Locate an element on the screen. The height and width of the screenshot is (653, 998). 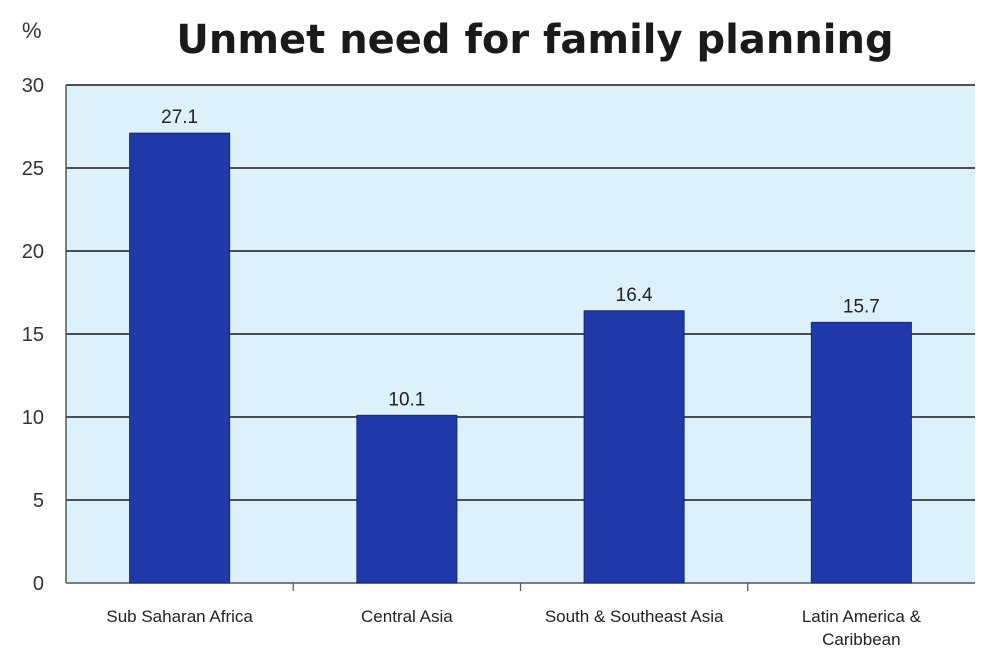
data-label: 10.1 is located at coordinates (406, 399).